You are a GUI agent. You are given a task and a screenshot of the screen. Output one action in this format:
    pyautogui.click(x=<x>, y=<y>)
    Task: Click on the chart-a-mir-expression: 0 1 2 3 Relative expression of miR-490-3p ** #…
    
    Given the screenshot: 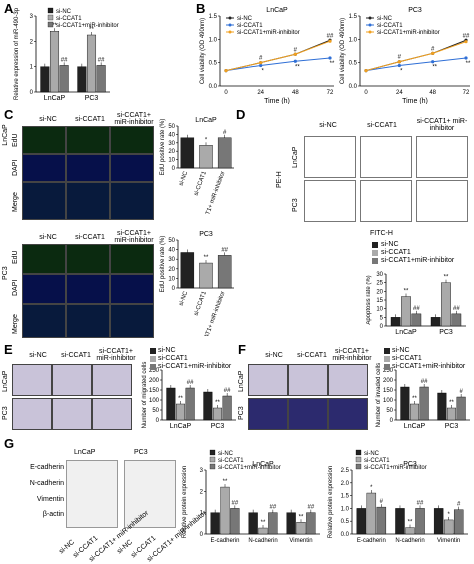 What is the action you would take?
    pyautogui.click(x=66, y=54)
    